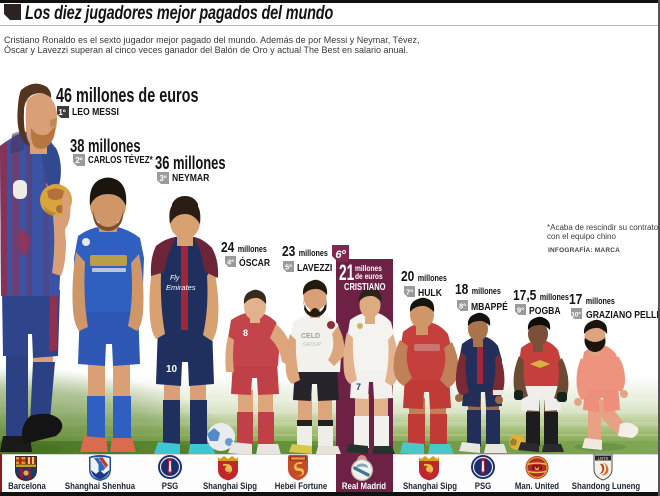 The image size is (660, 496). What do you see at coordinates (61, 112) in the screenshot?
I see `svg-text: 1º` at bounding box center [61, 112].